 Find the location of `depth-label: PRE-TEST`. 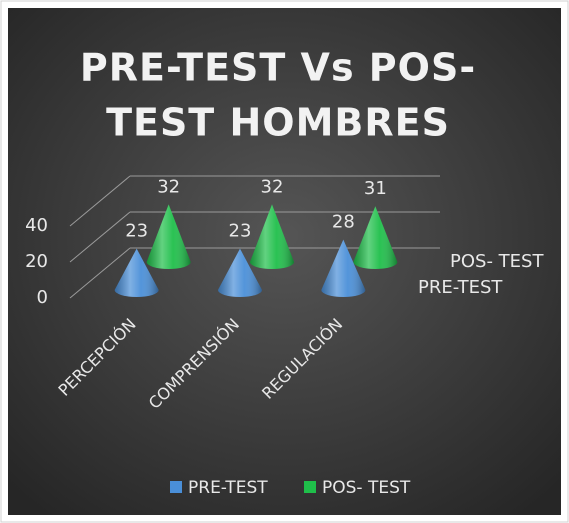

depth-label: PRE-TEST is located at coordinates (460, 287).